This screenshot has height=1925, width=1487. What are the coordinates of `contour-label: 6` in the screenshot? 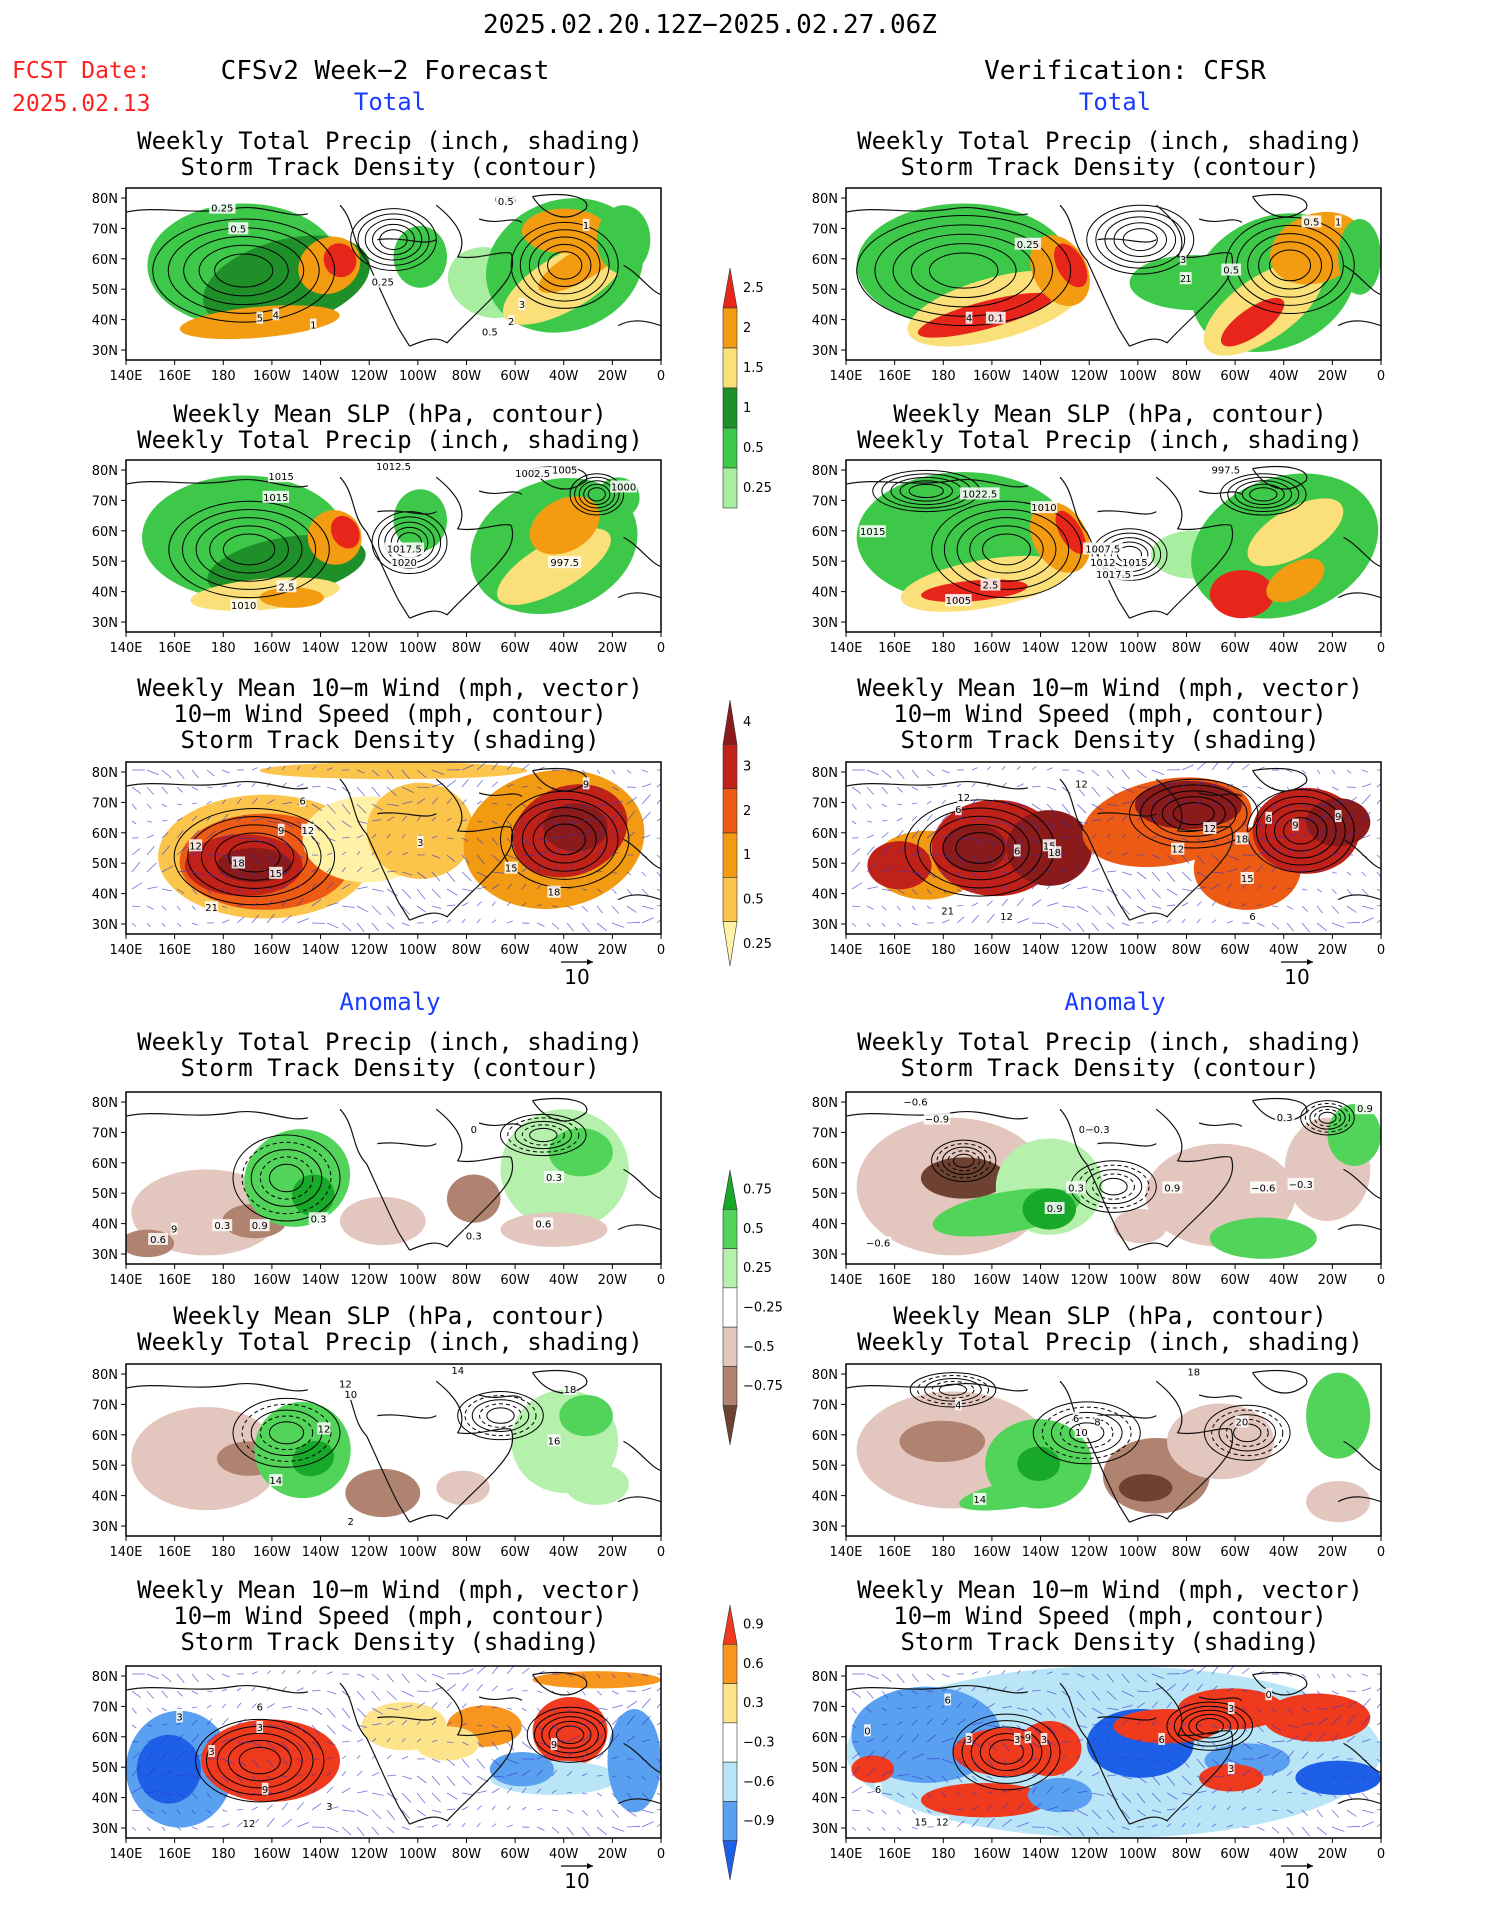 It's located at (260, 1707).